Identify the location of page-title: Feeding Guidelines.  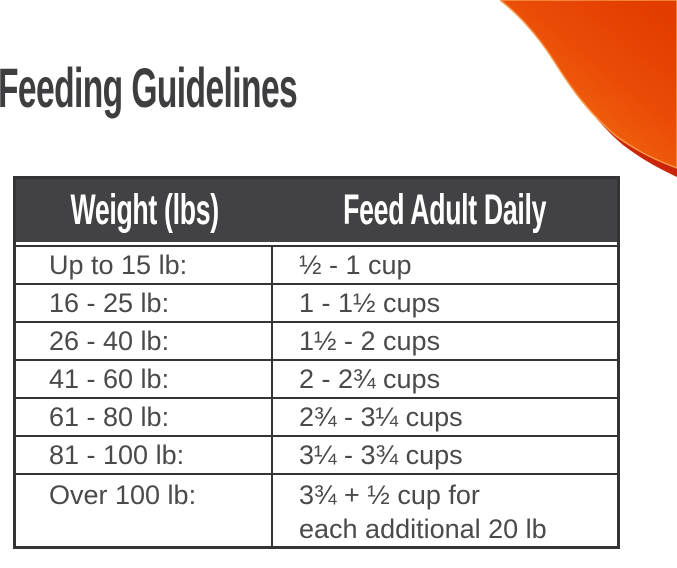
(248, 88).